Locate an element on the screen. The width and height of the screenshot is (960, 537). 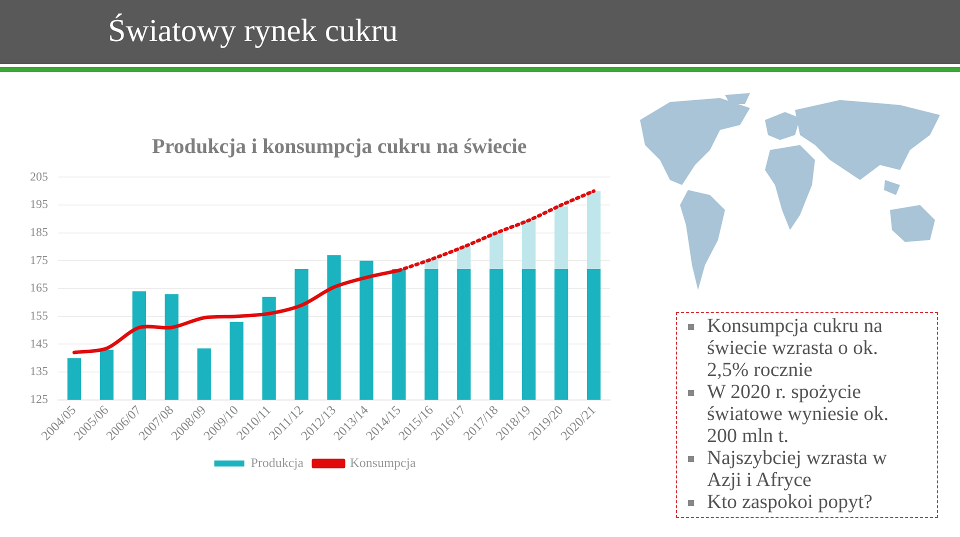
text: Kto zaspokoi popyt? is located at coordinates (790, 502).